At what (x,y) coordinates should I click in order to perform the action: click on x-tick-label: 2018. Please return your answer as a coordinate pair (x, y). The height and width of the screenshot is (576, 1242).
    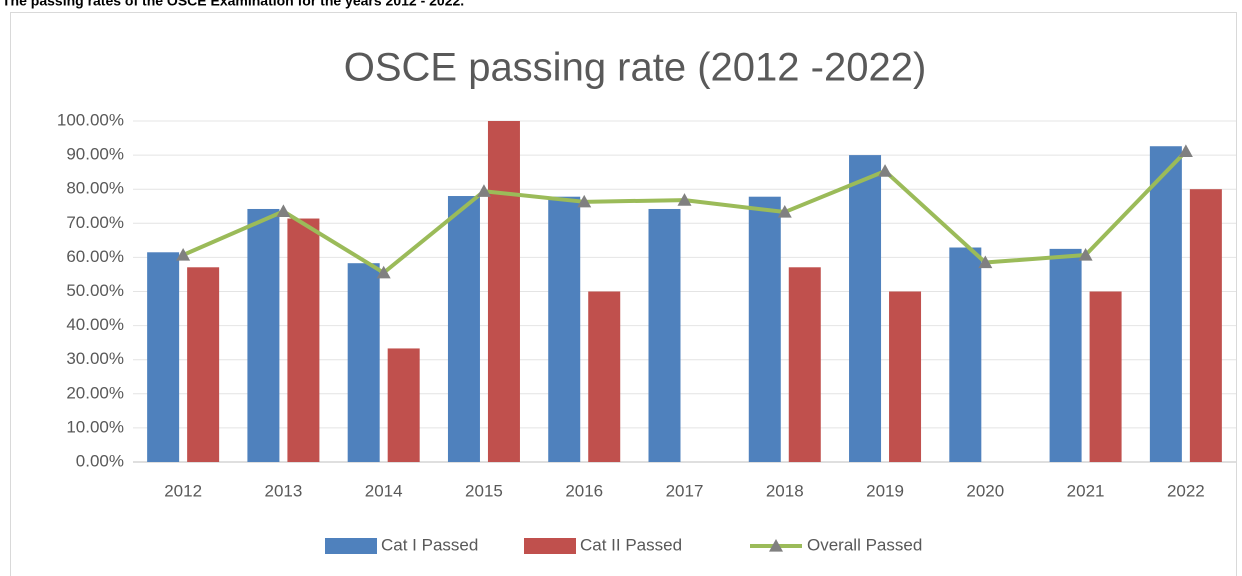
    Looking at the image, I should click on (785, 490).